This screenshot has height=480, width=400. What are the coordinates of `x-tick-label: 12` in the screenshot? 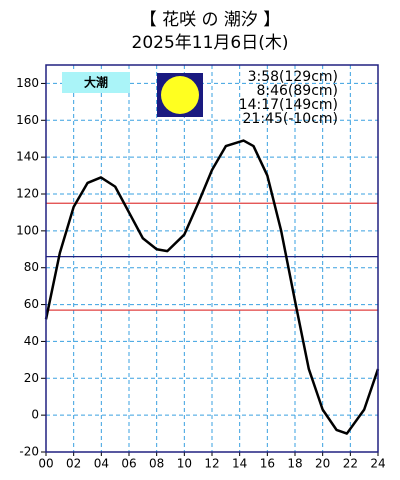 It's located at (211, 464).